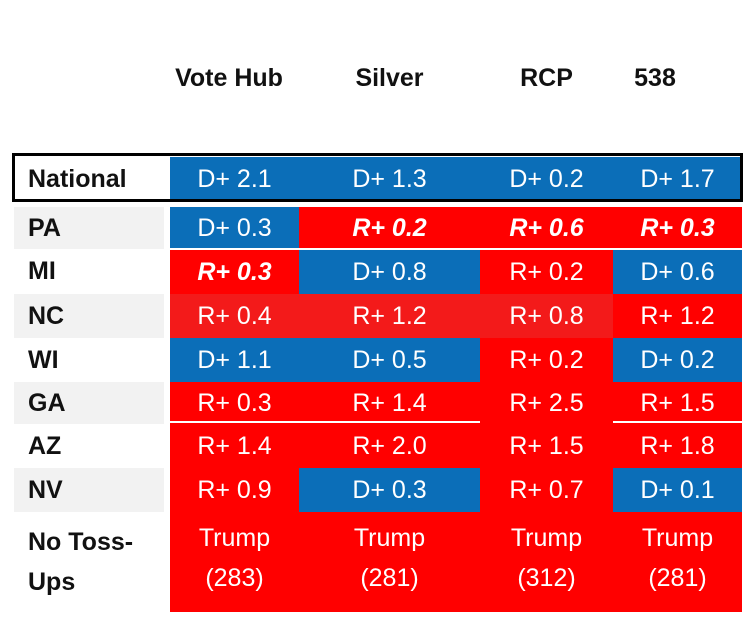 This screenshot has width=752, height=618. I want to click on row-label-ga: GA, so click(89, 403).